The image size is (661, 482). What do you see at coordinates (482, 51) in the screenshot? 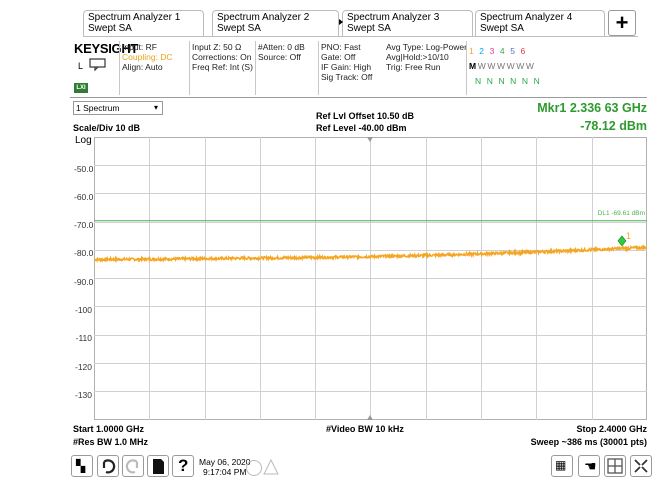
I see `trace-number: 2` at bounding box center [482, 51].